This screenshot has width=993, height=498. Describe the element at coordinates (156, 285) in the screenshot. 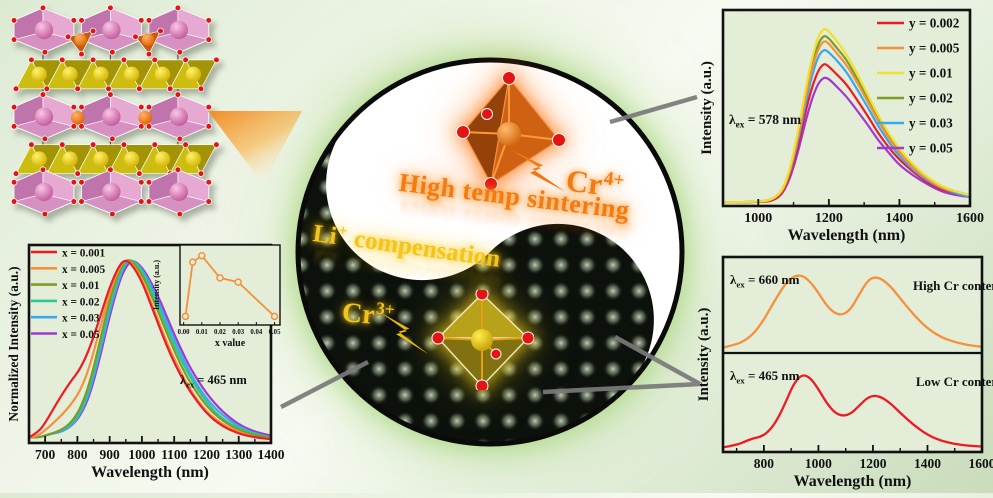

I see `inset-y-axis-title: Intensity (a.u.)` at that location.